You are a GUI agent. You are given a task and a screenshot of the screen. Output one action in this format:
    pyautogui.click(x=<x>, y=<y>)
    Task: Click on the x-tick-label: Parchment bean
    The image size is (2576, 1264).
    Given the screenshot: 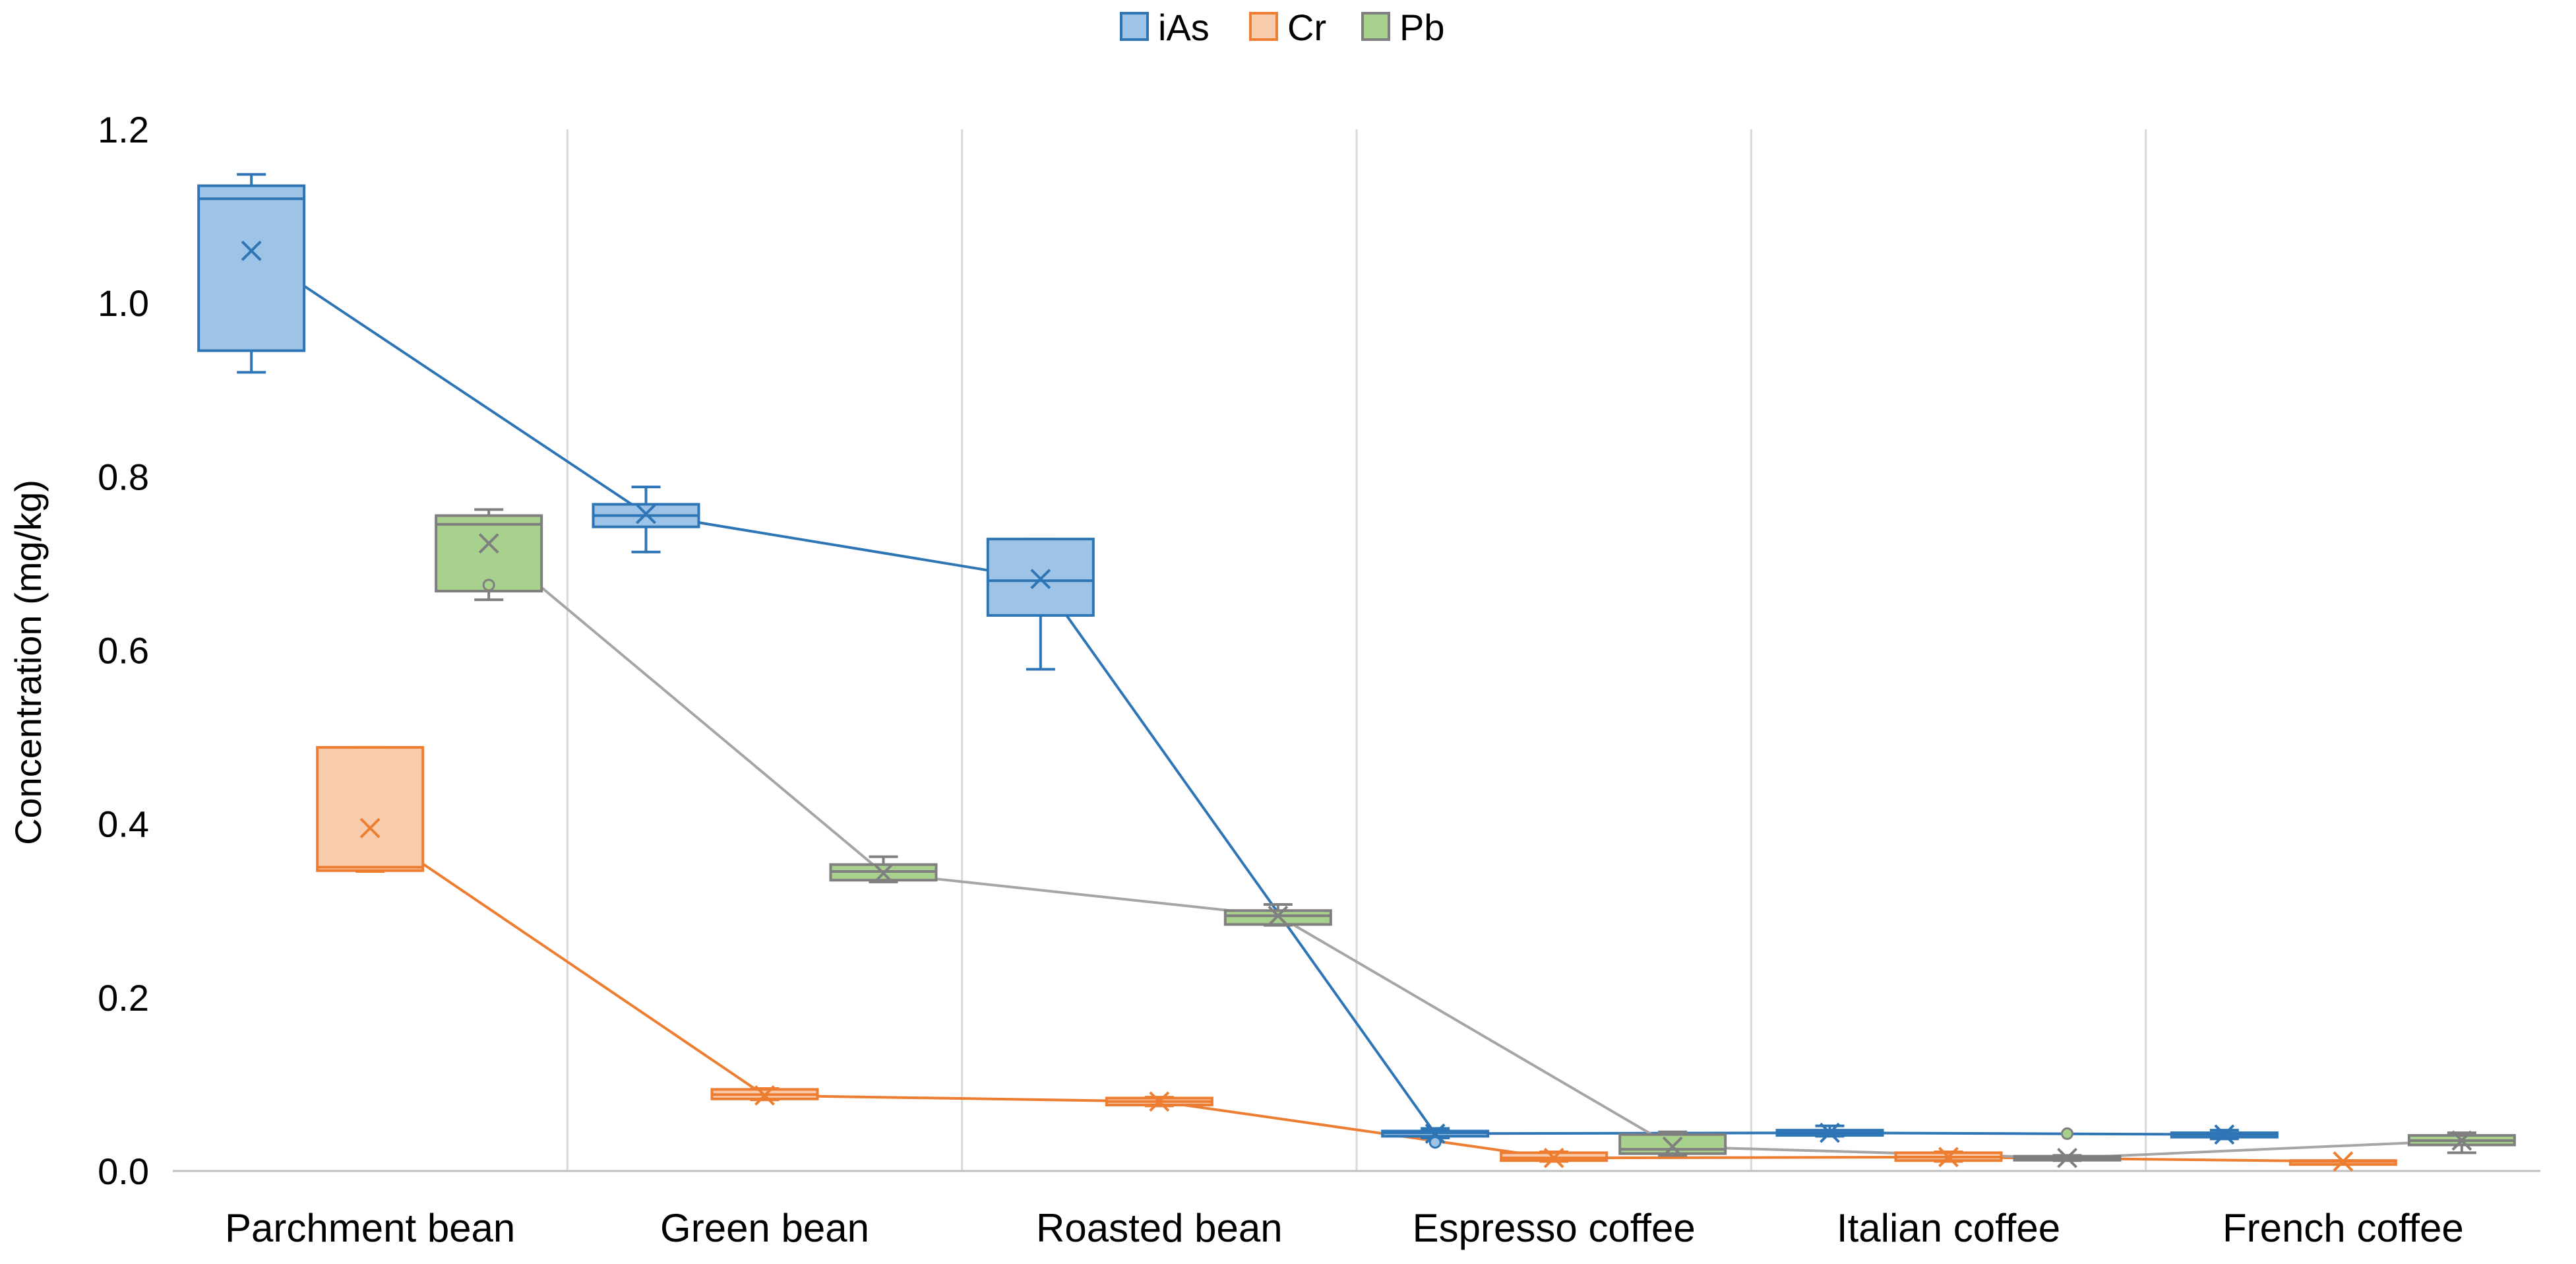 What is the action you would take?
    pyautogui.click(x=370, y=1228)
    